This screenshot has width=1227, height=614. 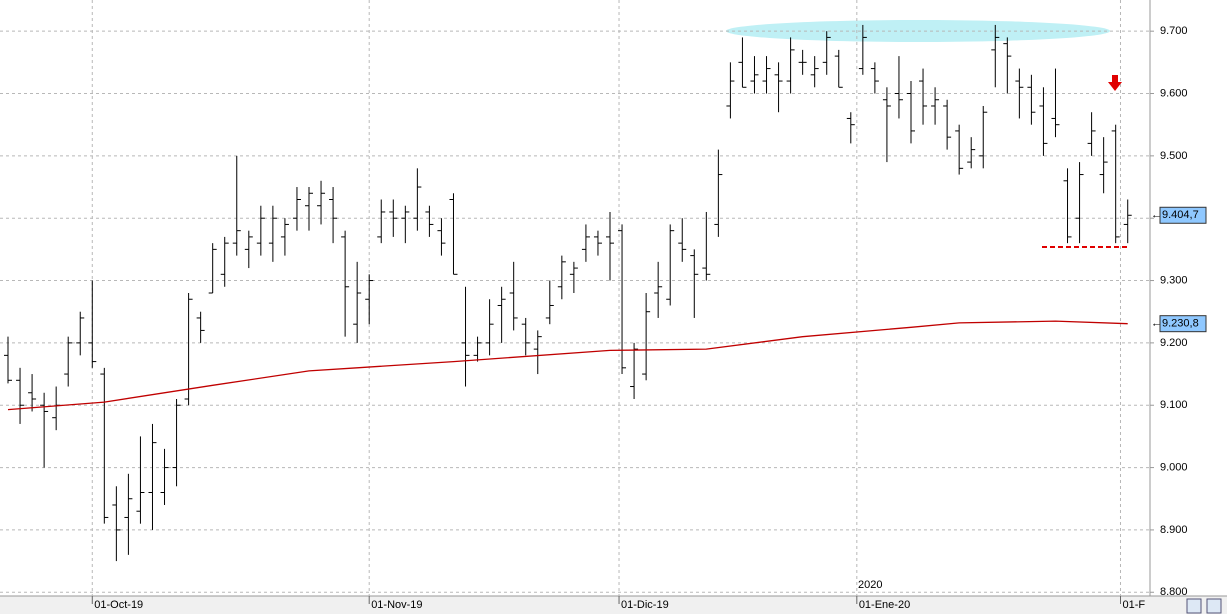 I want to click on y-tick-label: 8.800, so click(x=1174, y=592).